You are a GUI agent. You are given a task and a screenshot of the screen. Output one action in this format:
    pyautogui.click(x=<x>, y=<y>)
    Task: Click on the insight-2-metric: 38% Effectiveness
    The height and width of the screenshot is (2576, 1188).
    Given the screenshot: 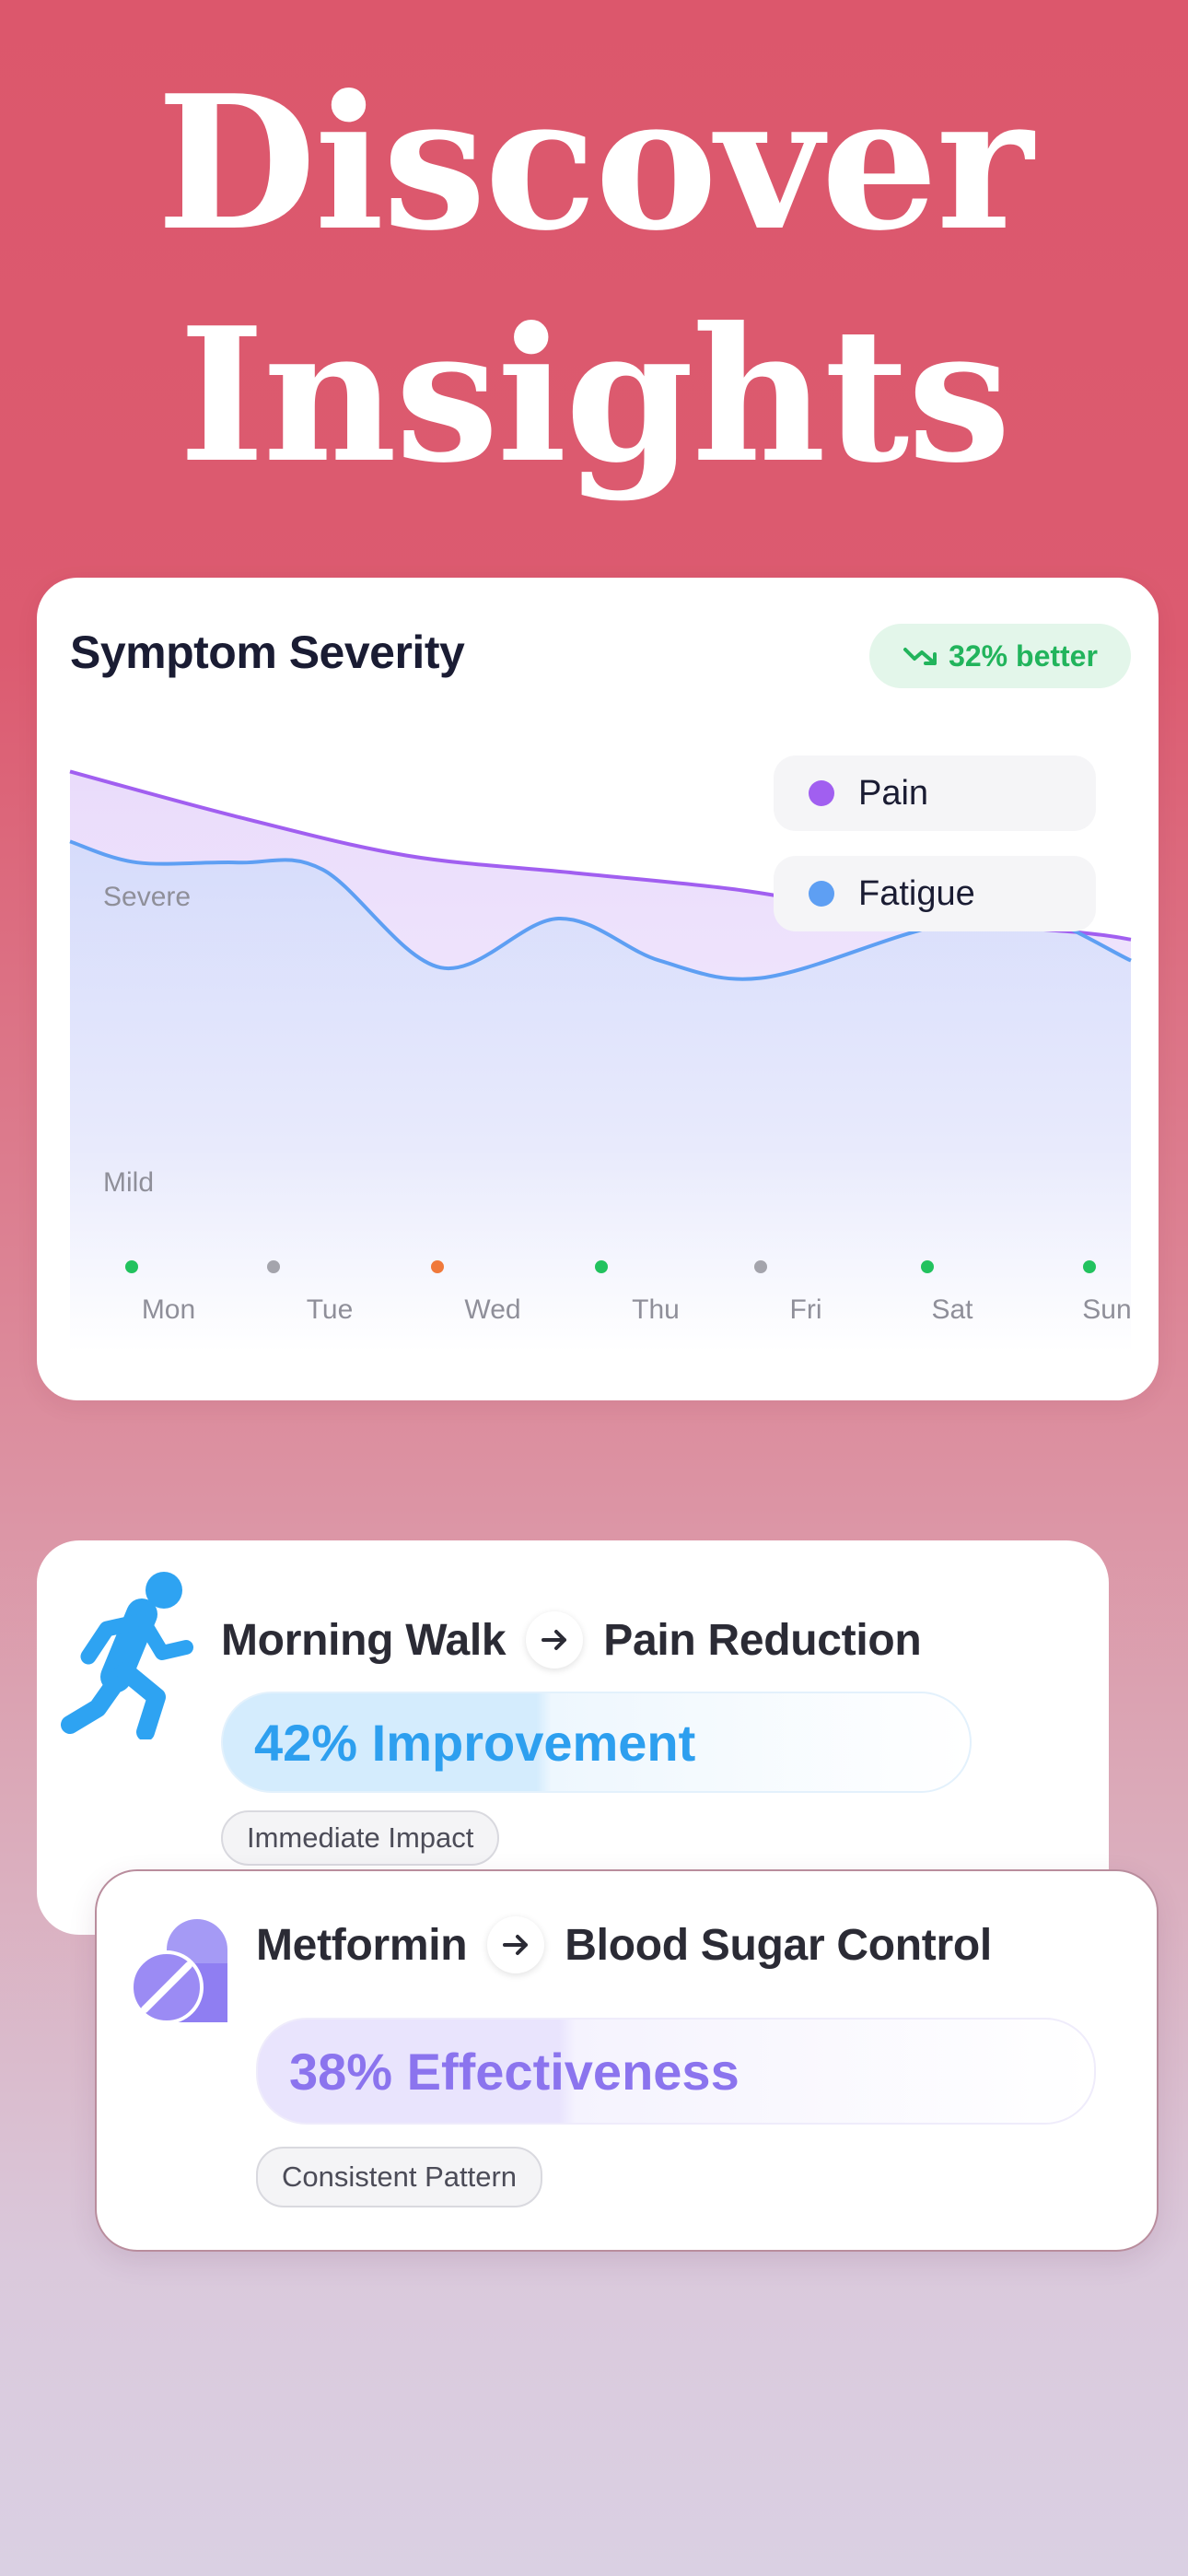 What is the action you would take?
    pyautogui.click(x=676, y=2071)
    